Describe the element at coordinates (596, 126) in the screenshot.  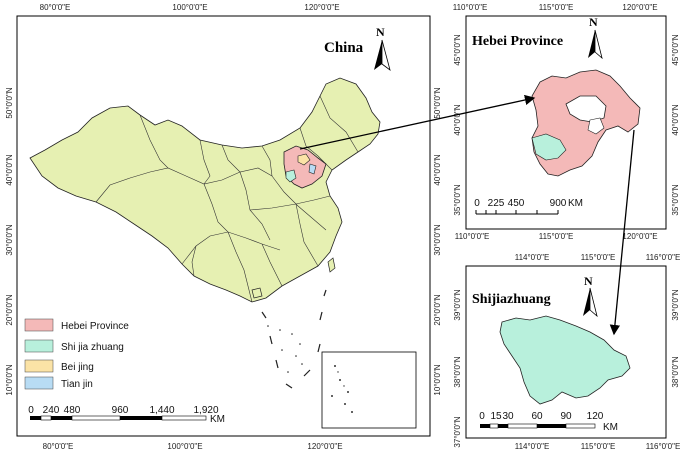
I see `hebei-inner-hole` at that location.